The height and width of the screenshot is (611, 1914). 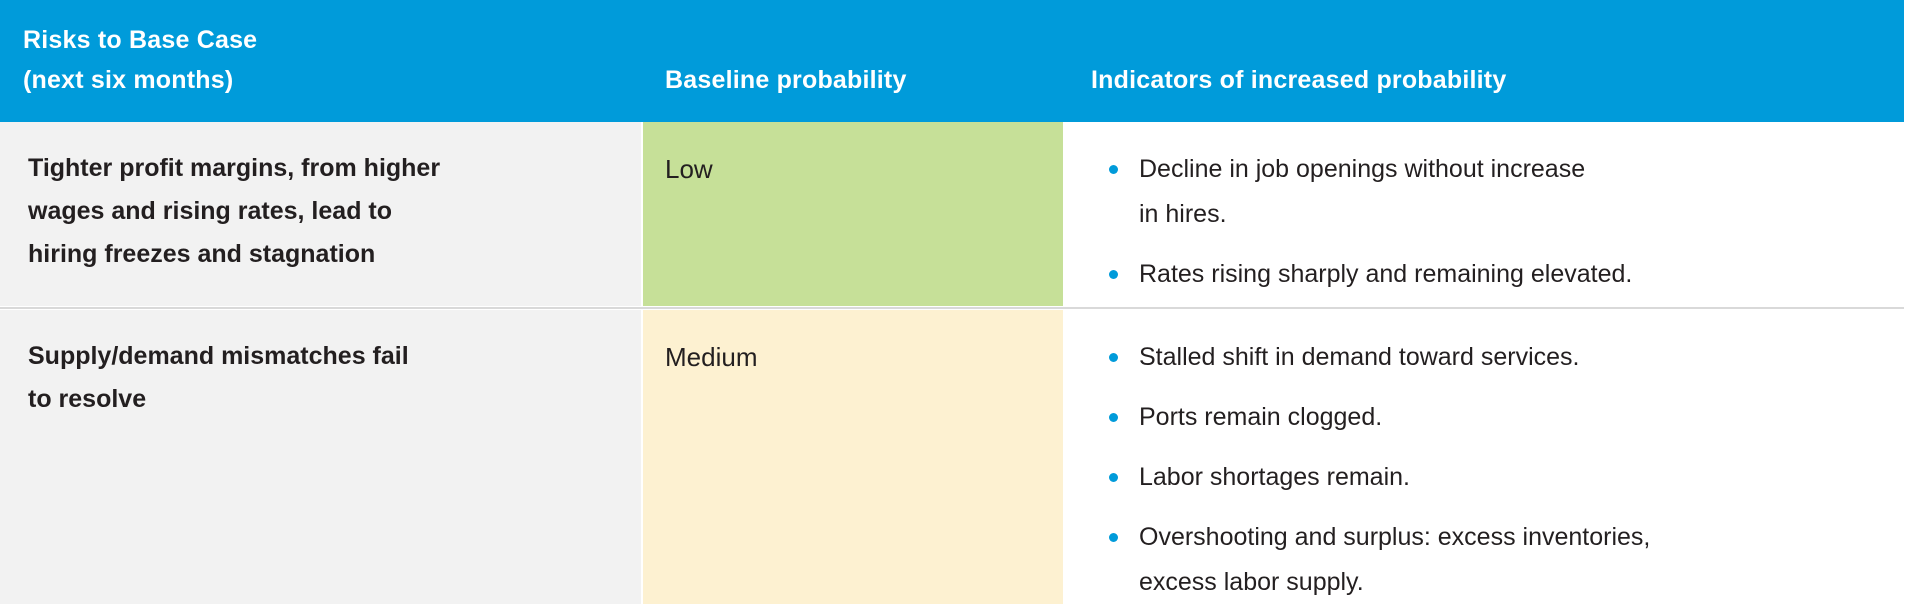 I want to click on indicator-item: Stalled shift in demand toward services., so click(x=1487, y=357).